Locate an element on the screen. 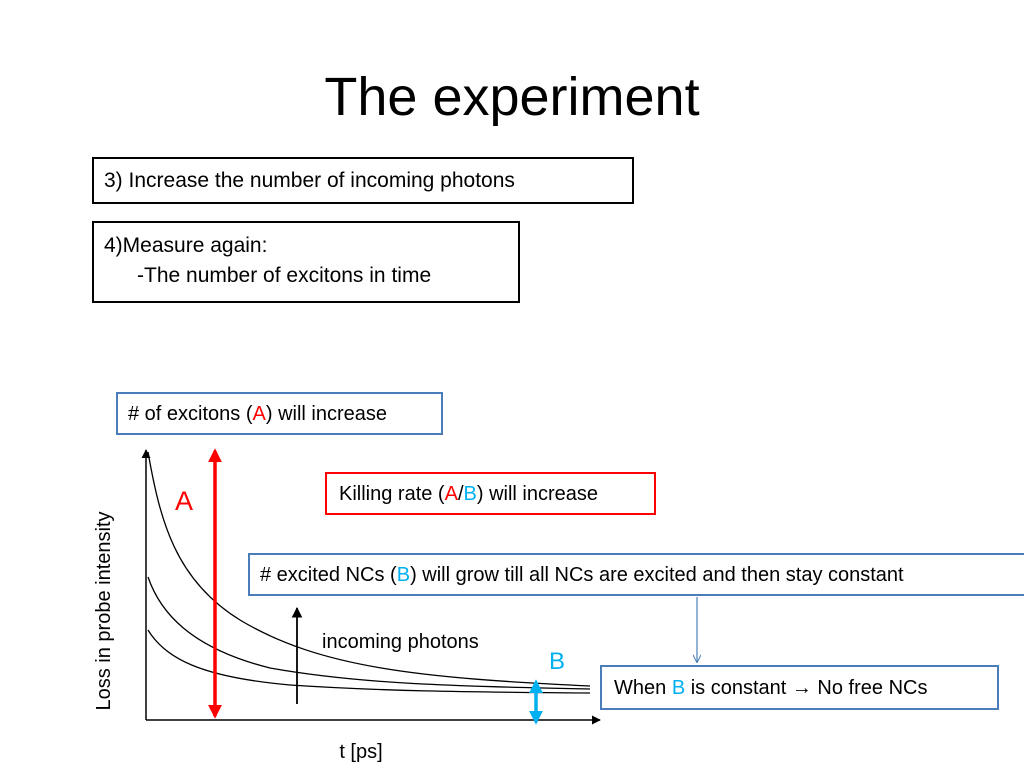 The width and height of the screenshot is (1024, 768). killing-rate-box: Killing rate (A/B) will increase is located at coordinates (490, 493).